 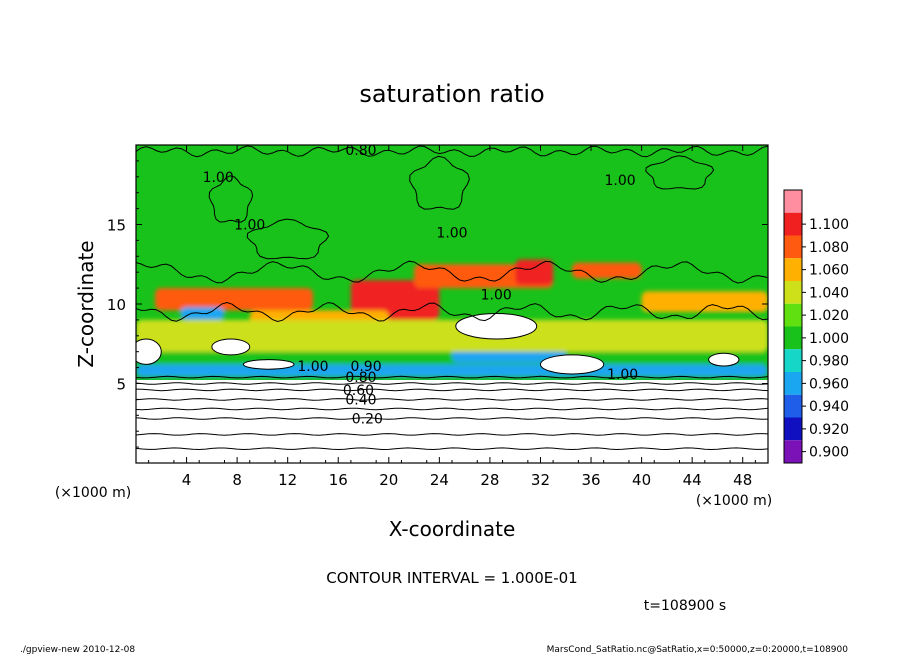 What do you see at coordinates (829, 407) in the screenshot?
I see `colorbar-label: 0.940` at bounding box center [829, 407].